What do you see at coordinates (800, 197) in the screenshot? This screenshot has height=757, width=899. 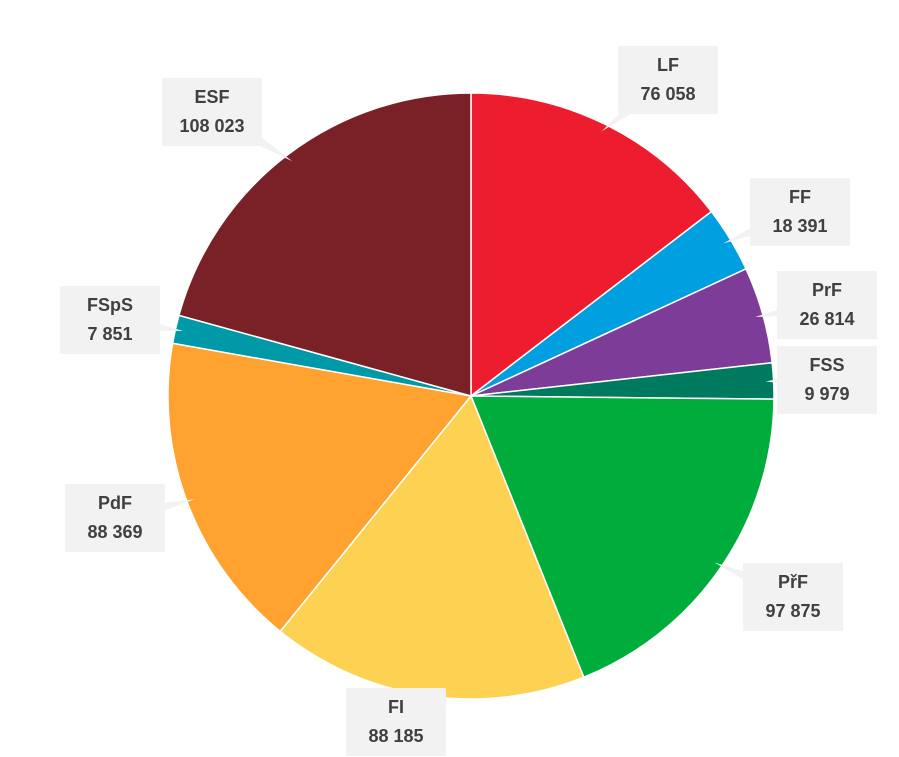 I see `label-name: FF` at bounding box center [800, 197].